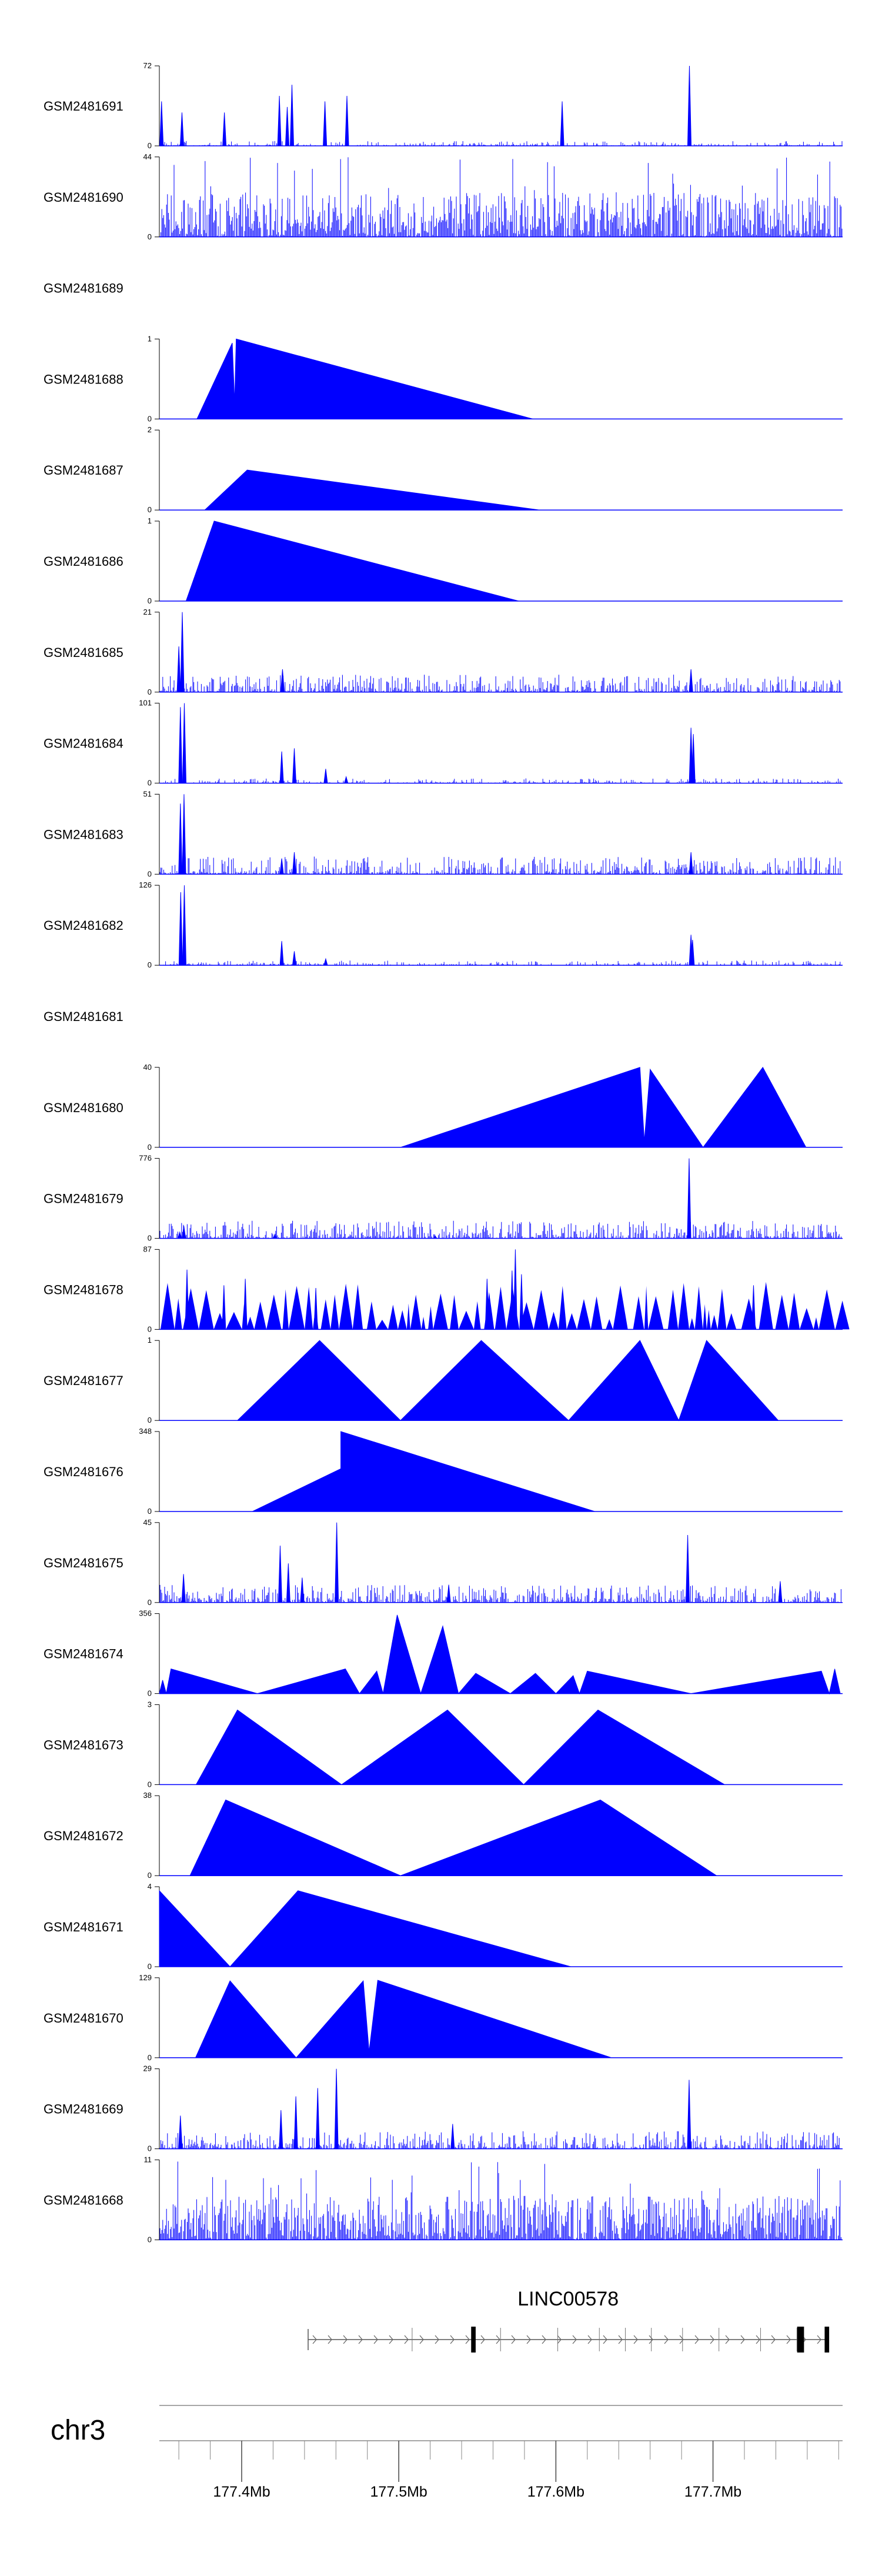 The width and height of the screenshot is (882, 2576). I want to click on track-label: GSM2481686, so click(83, 561).